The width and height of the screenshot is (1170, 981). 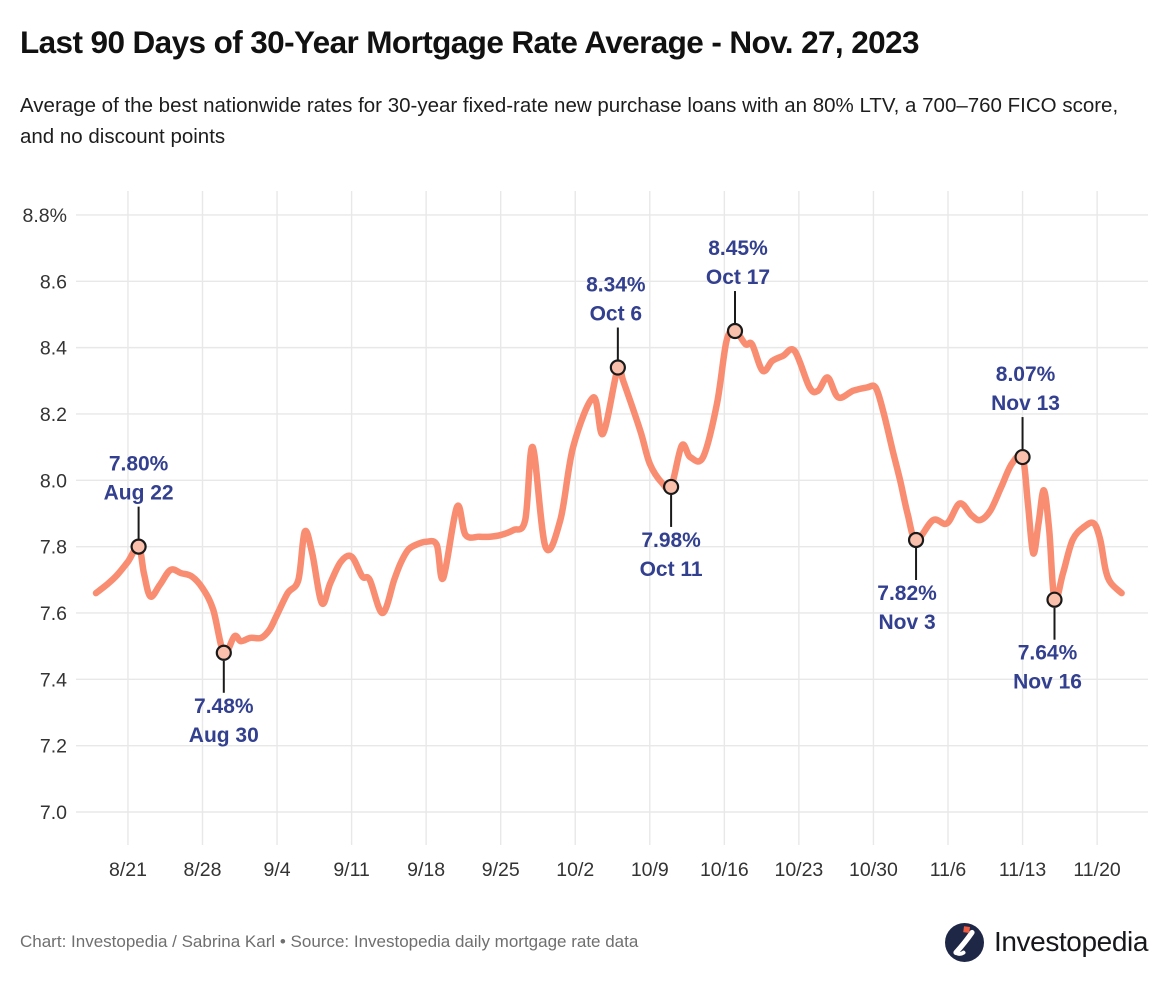 What do you see at coordinates (907, 593) in the screenshot?
I see `annotation-value: 7.82%` at bounding box center [907, 593].